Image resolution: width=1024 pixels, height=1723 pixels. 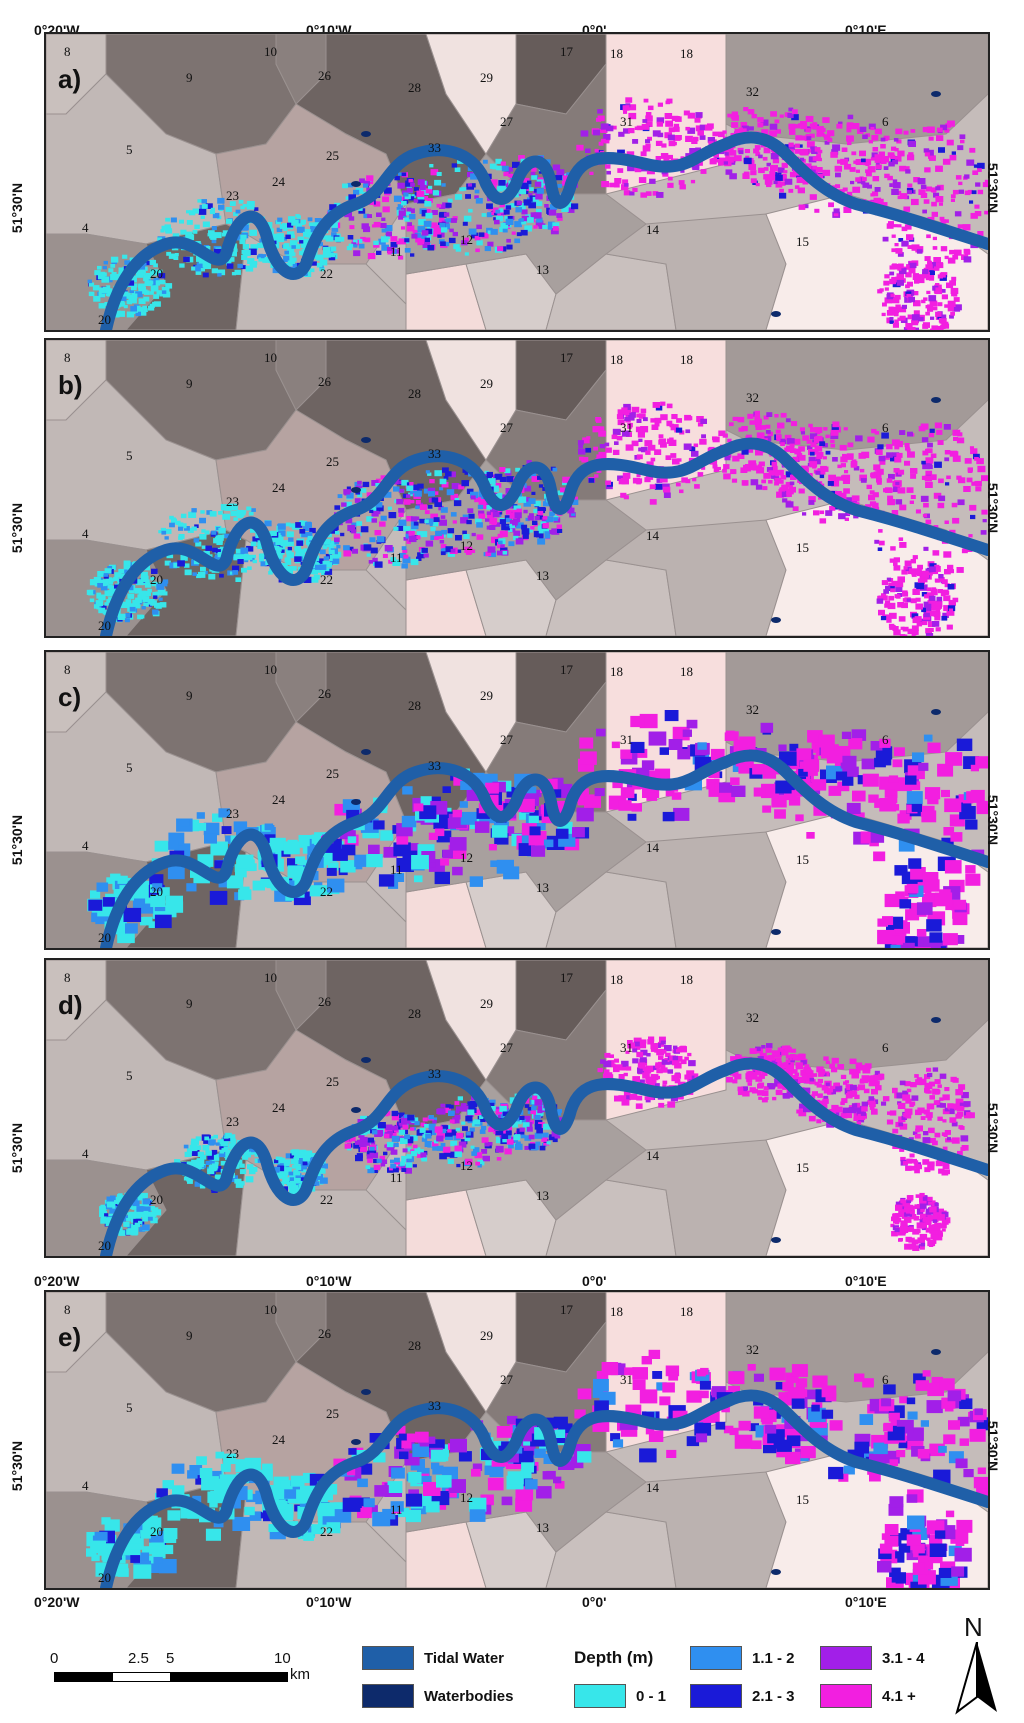 I want to click on district-number: 25, so click(x=332, y=155).